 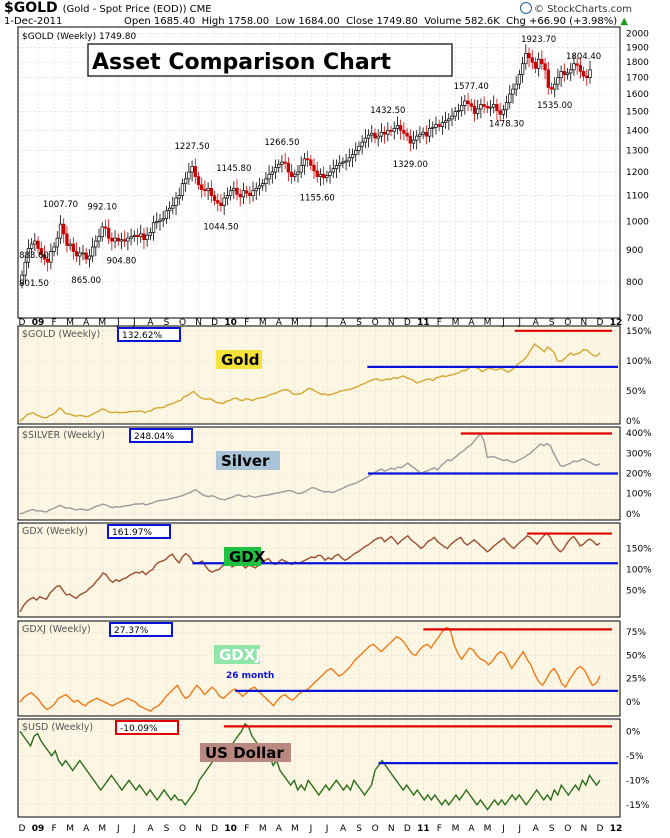 I want to click on price-label: 1577.40, so click(x=471, y=87).